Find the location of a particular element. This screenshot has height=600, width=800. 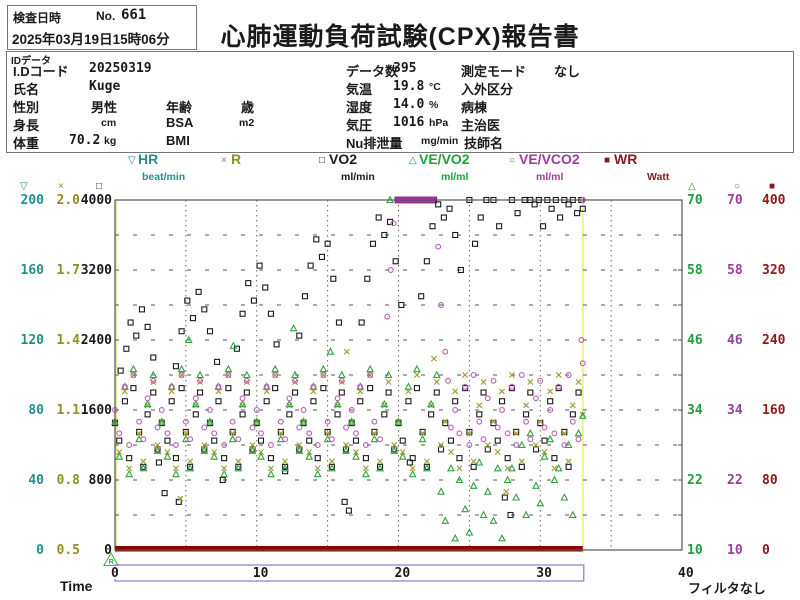

exam-no-value: 661 is located at coordinates (134, 15).